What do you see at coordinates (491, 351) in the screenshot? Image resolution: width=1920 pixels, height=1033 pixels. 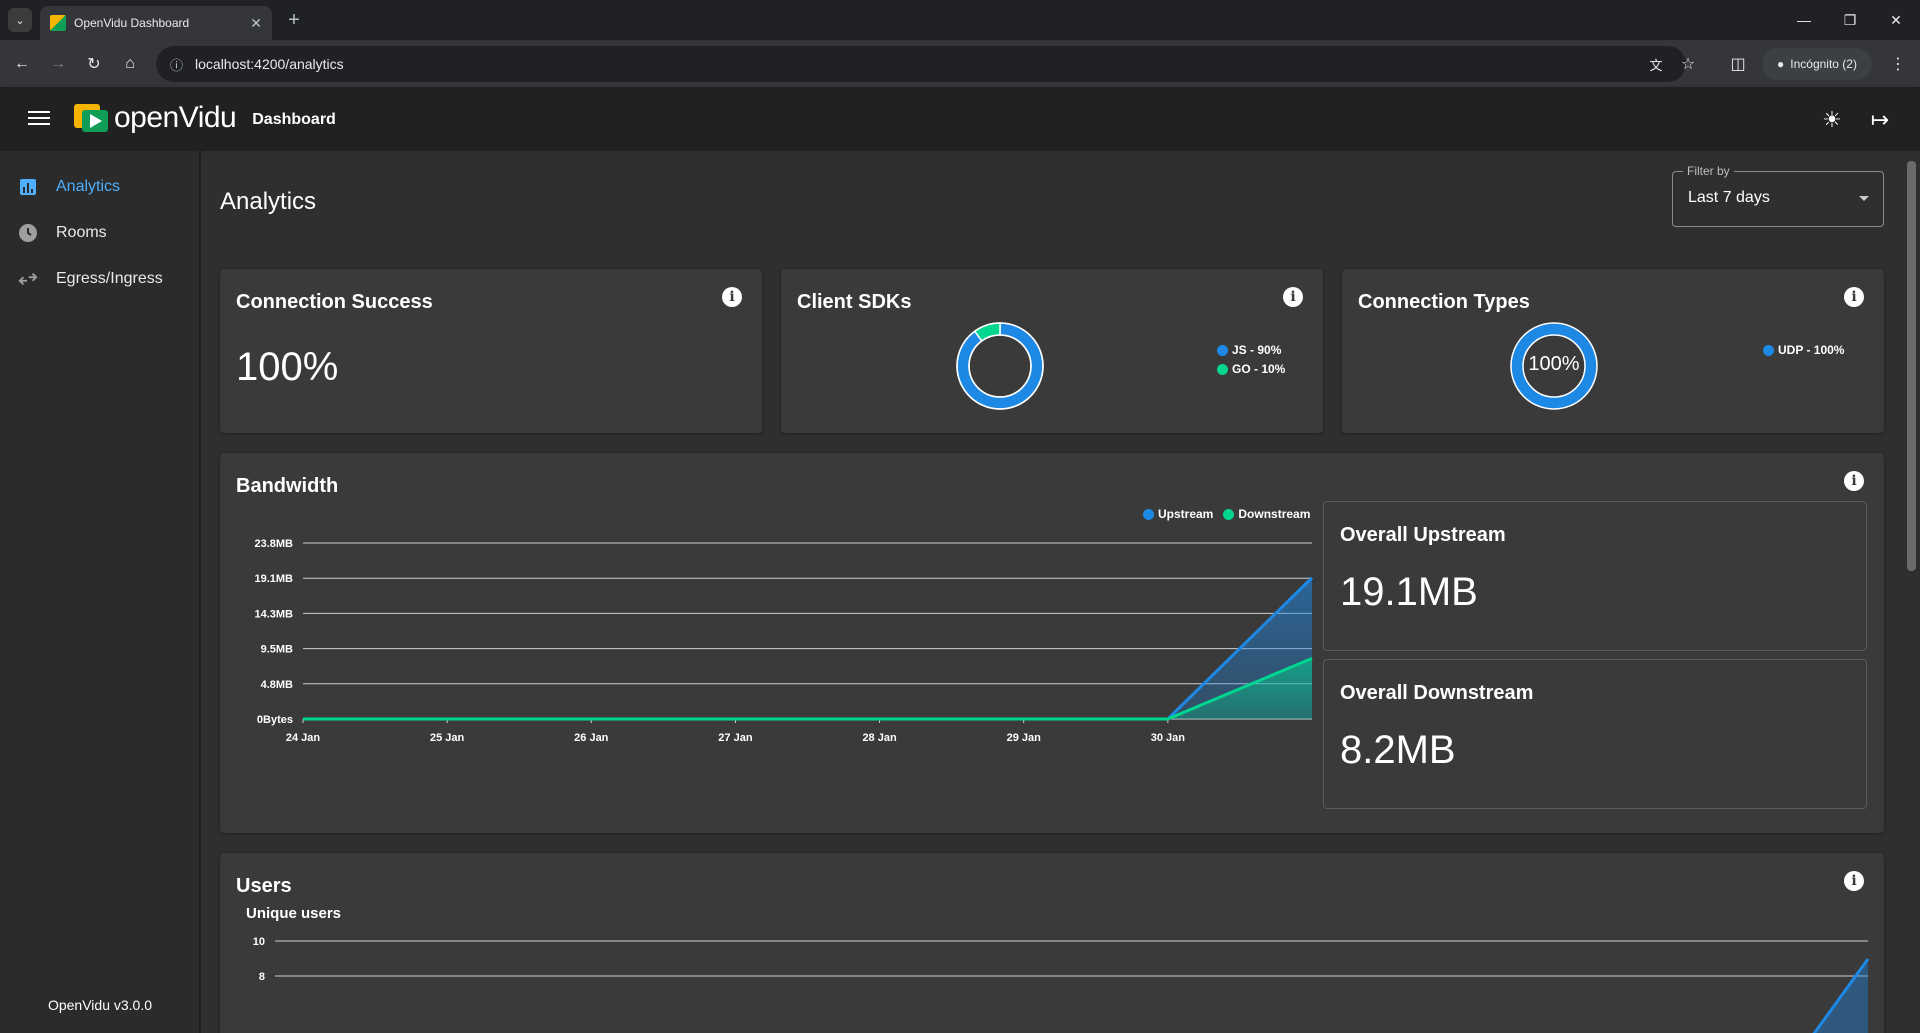 I see `connection-success-card: Connection Success i 100%` at bounding box center [491, 351].